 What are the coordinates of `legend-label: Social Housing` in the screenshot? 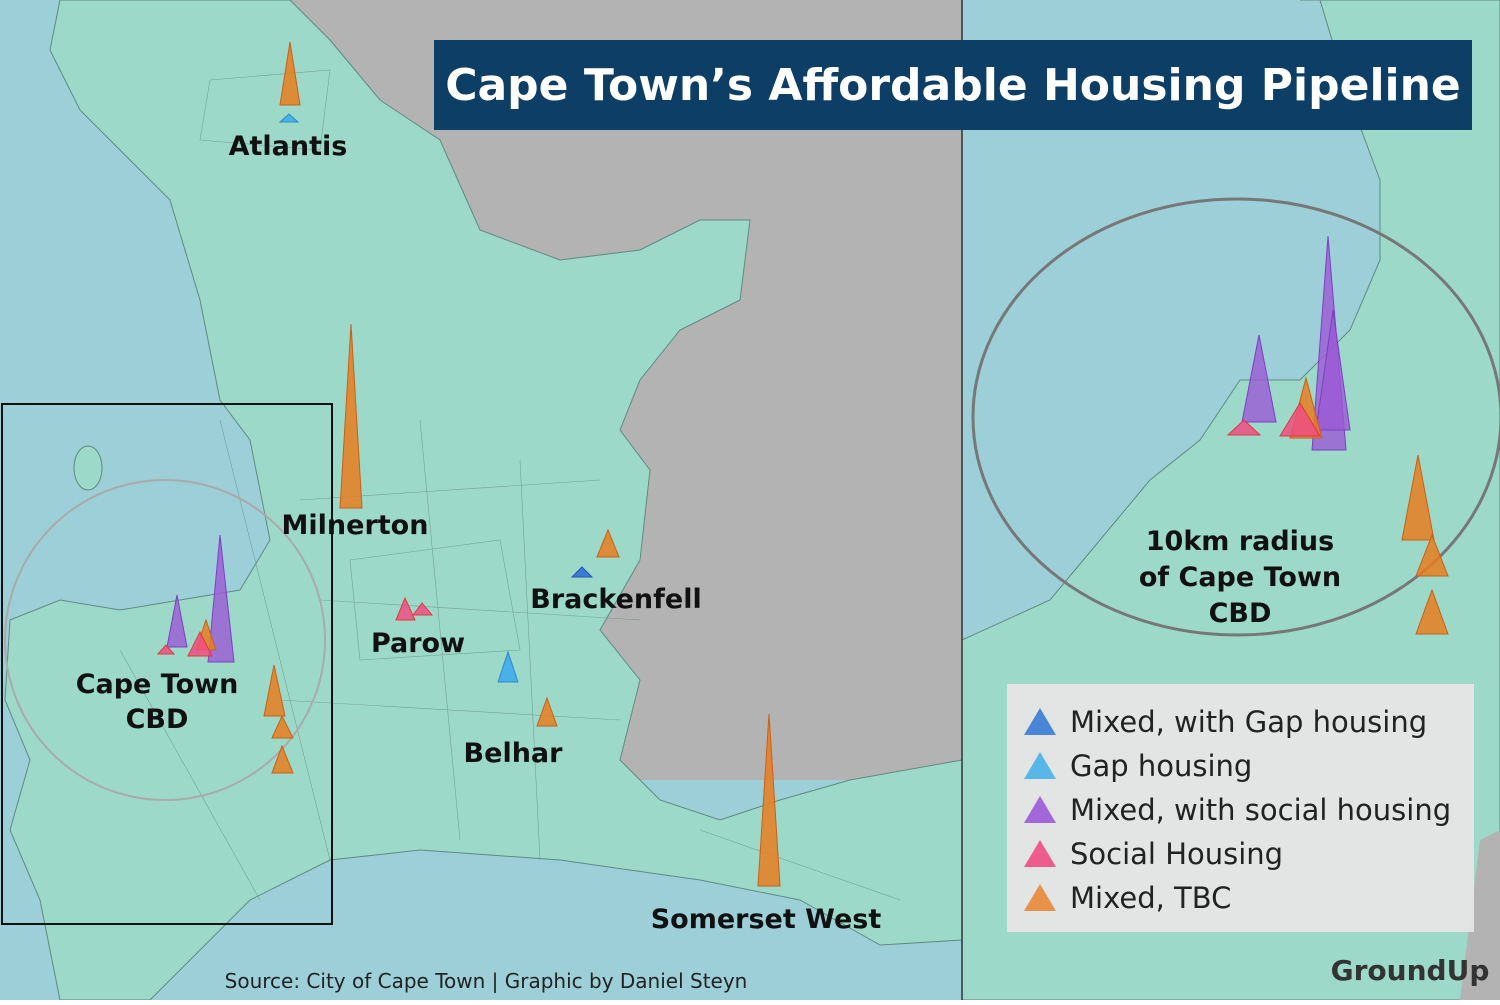 It's located at (1176, 854).